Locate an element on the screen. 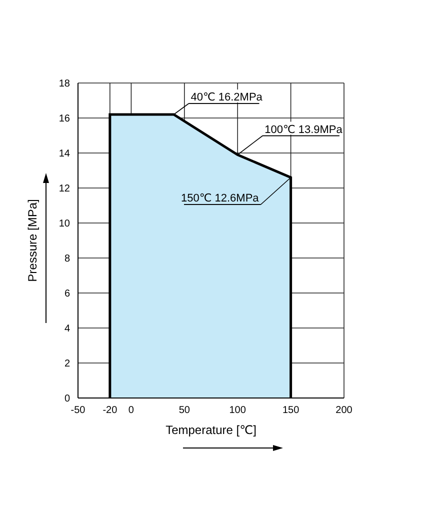  annotation: 40℃ 16.2MPa is located at coordinates (227, 98).